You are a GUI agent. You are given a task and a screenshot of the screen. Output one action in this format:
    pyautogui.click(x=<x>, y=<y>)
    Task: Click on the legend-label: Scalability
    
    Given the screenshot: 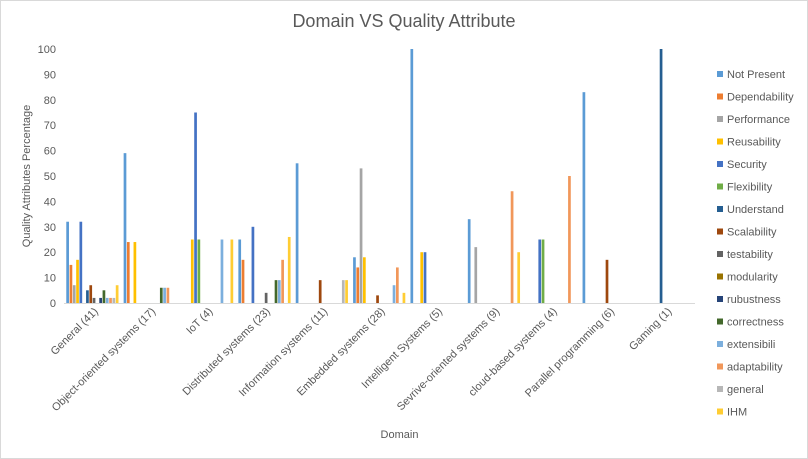 What is the action you would take?
    pyautogui.click(x=752, y=233)
    